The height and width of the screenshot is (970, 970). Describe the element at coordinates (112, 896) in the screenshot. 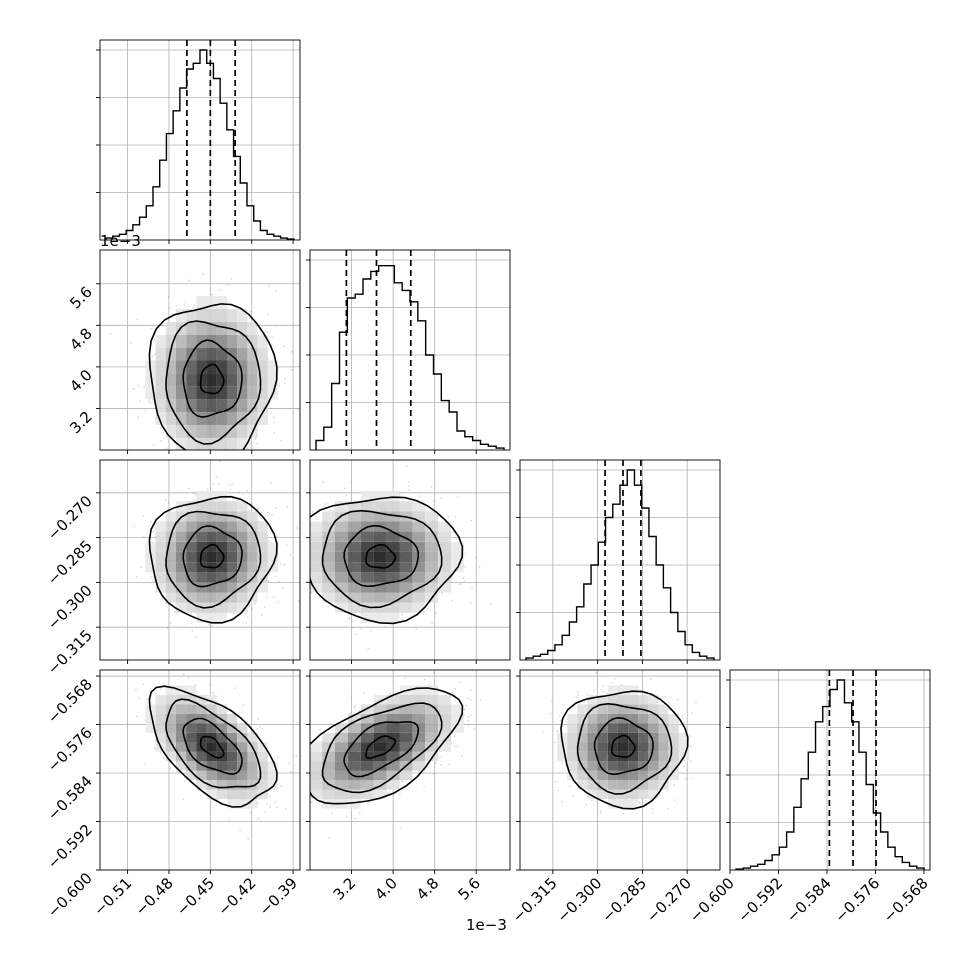

I see `x-tick-label-p0-0: −0.51` at that location.